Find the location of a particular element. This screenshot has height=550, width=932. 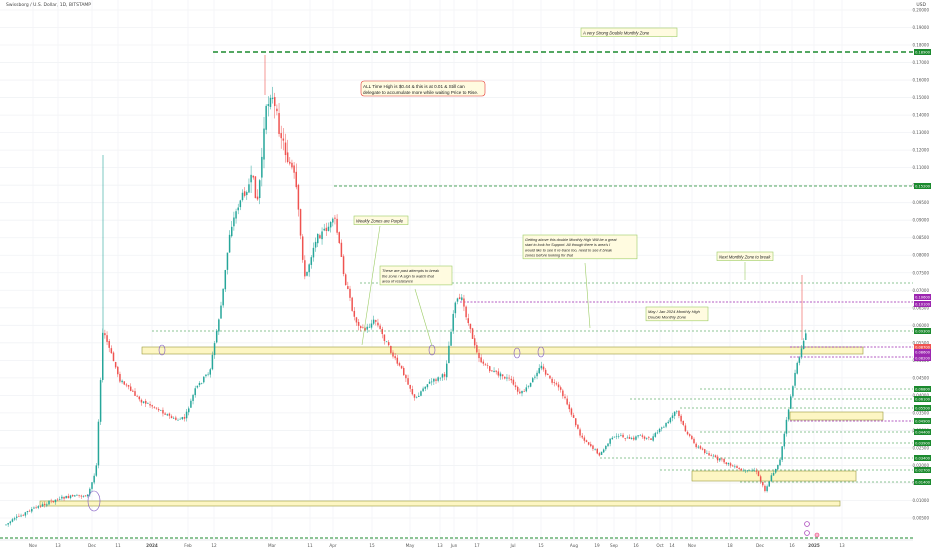

x-tick-label: Aug is located at coordinates (574, 545).